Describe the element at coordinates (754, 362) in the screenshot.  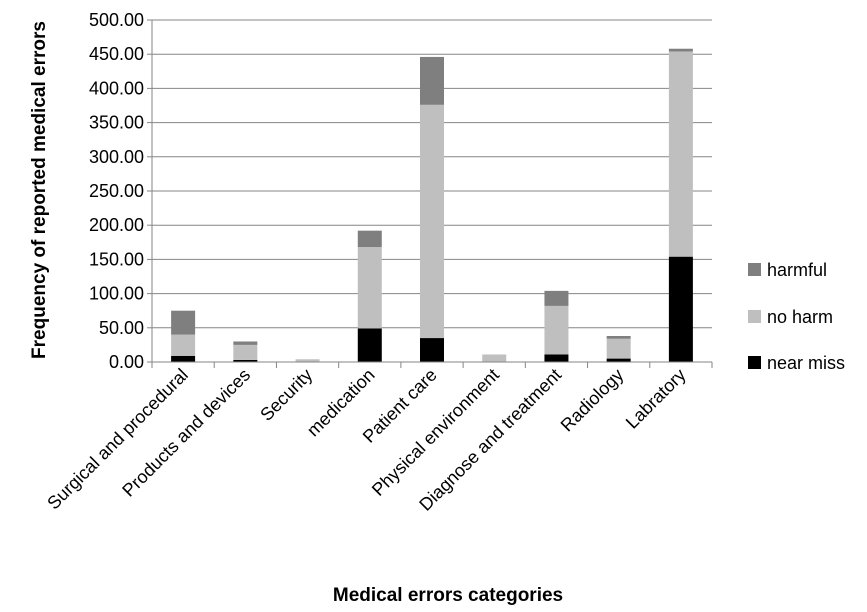
I see `legend-swatch-near-miss` at that location.